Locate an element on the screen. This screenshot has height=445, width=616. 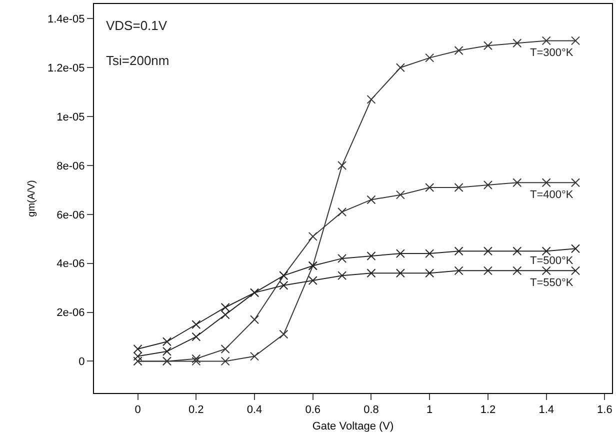
x-tick-label: 1.4 is located at coordinates (546, 410).